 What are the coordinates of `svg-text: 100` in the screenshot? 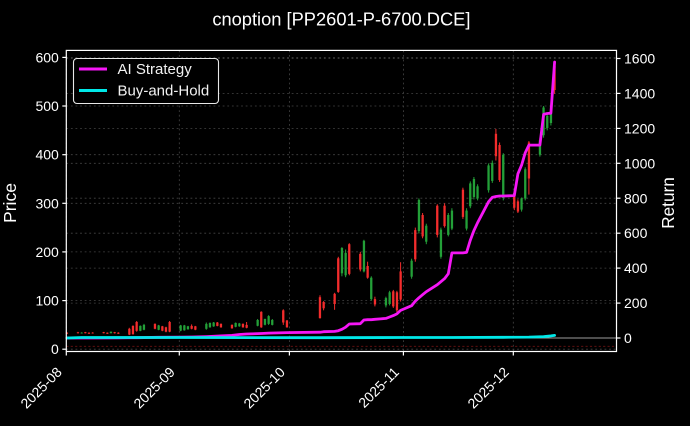 It's located at (47, 301).